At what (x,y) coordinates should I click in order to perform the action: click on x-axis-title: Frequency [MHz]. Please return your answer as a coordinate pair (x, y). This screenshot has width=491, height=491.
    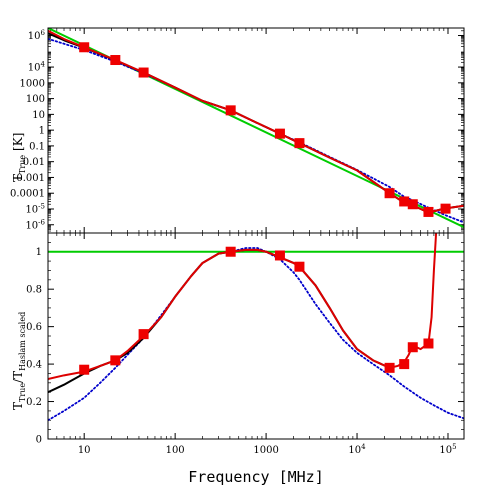
    Looking at the image, I should click on (255, 477).